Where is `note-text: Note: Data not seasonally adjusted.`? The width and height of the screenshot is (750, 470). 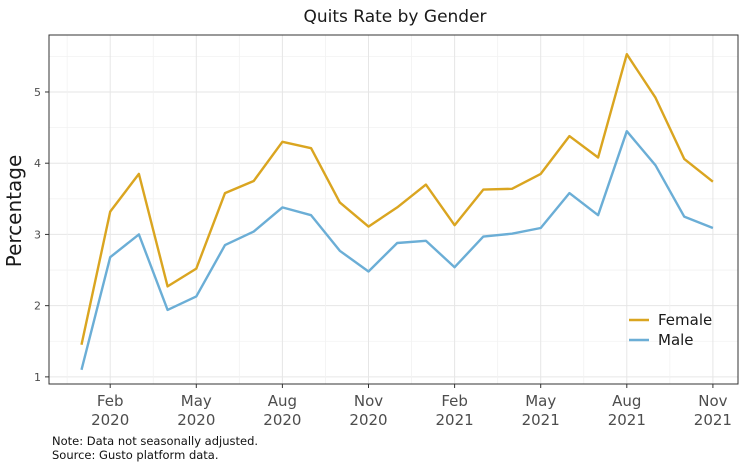 note-text: Note: Data not seasonally adjusted. is located at coordinates (155, 441).